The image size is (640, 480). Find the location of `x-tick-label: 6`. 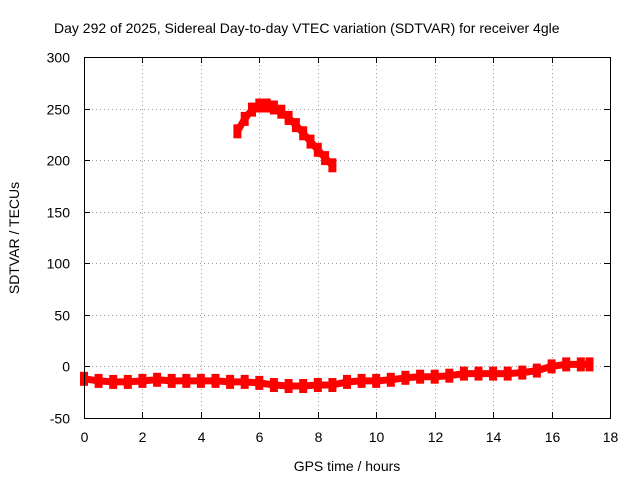

x-tick-label: 6 is located at coordinates (260, 437).